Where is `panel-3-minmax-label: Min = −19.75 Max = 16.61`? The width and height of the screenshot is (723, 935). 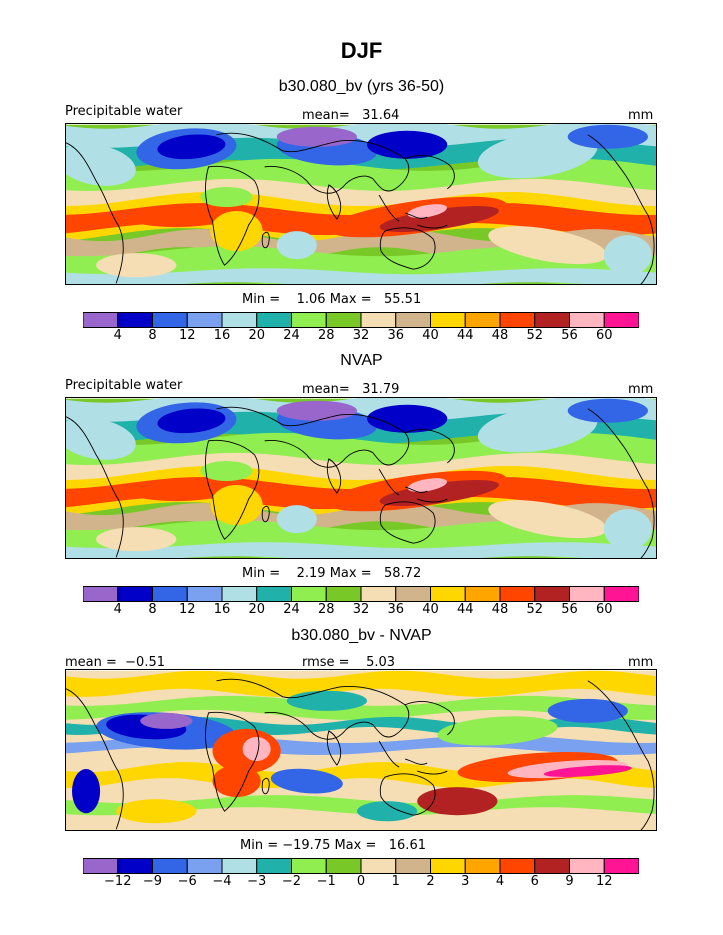
panel-3-minmax-label: Min = −19.75 Max = 16.61 is located at coordinates (333, 845).